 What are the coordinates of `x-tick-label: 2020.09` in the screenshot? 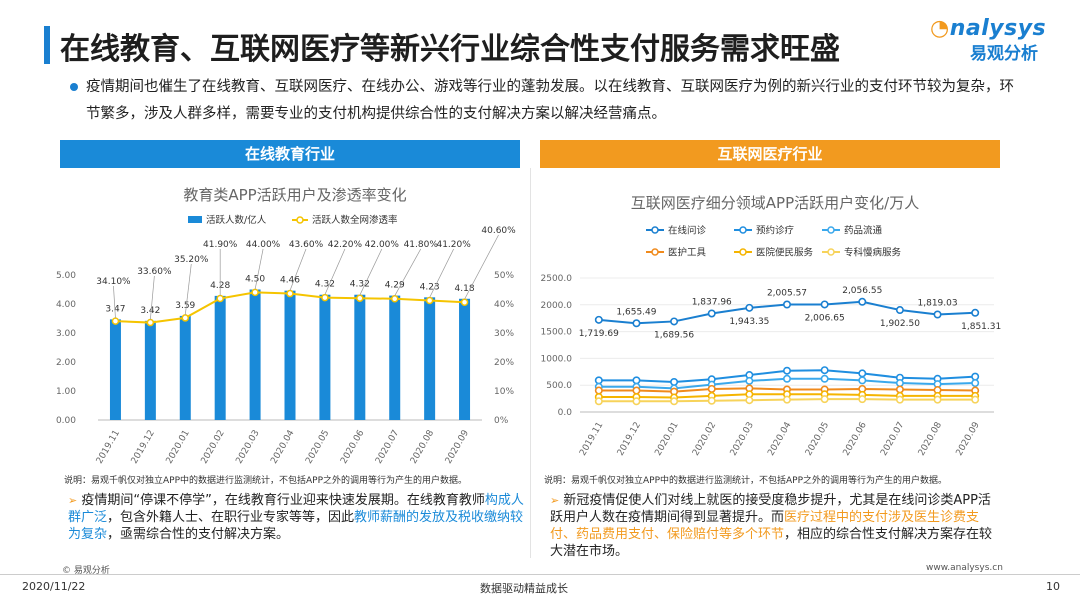 It's located at (968, 438).